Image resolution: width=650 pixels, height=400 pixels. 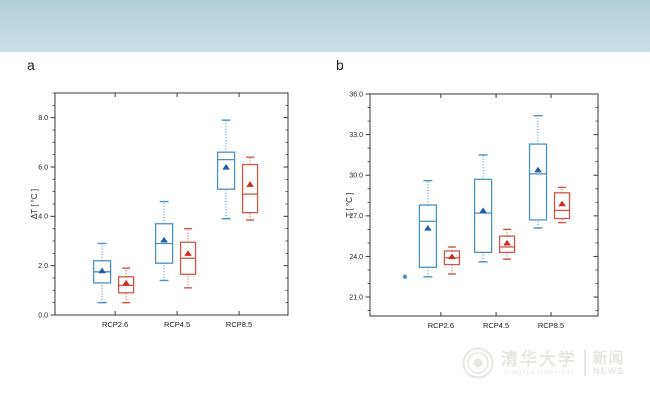 I want to click on svg-text: 30.0, so click(x=356, y=176).